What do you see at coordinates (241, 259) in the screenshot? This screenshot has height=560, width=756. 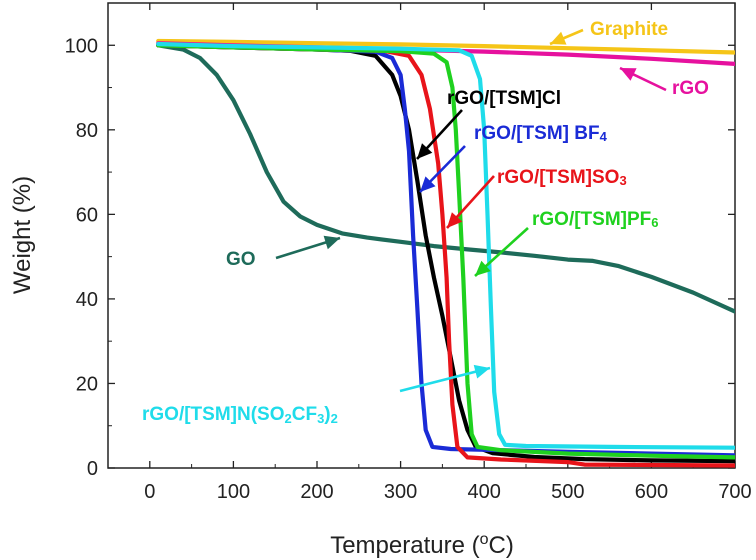 I see `label-go: GO` at bounding box center [241, 259].